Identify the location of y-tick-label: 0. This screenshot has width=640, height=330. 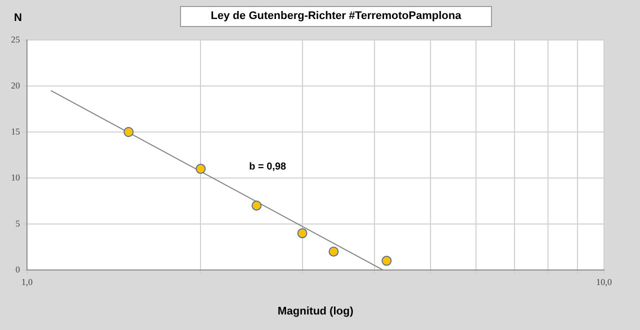
(18, 269).